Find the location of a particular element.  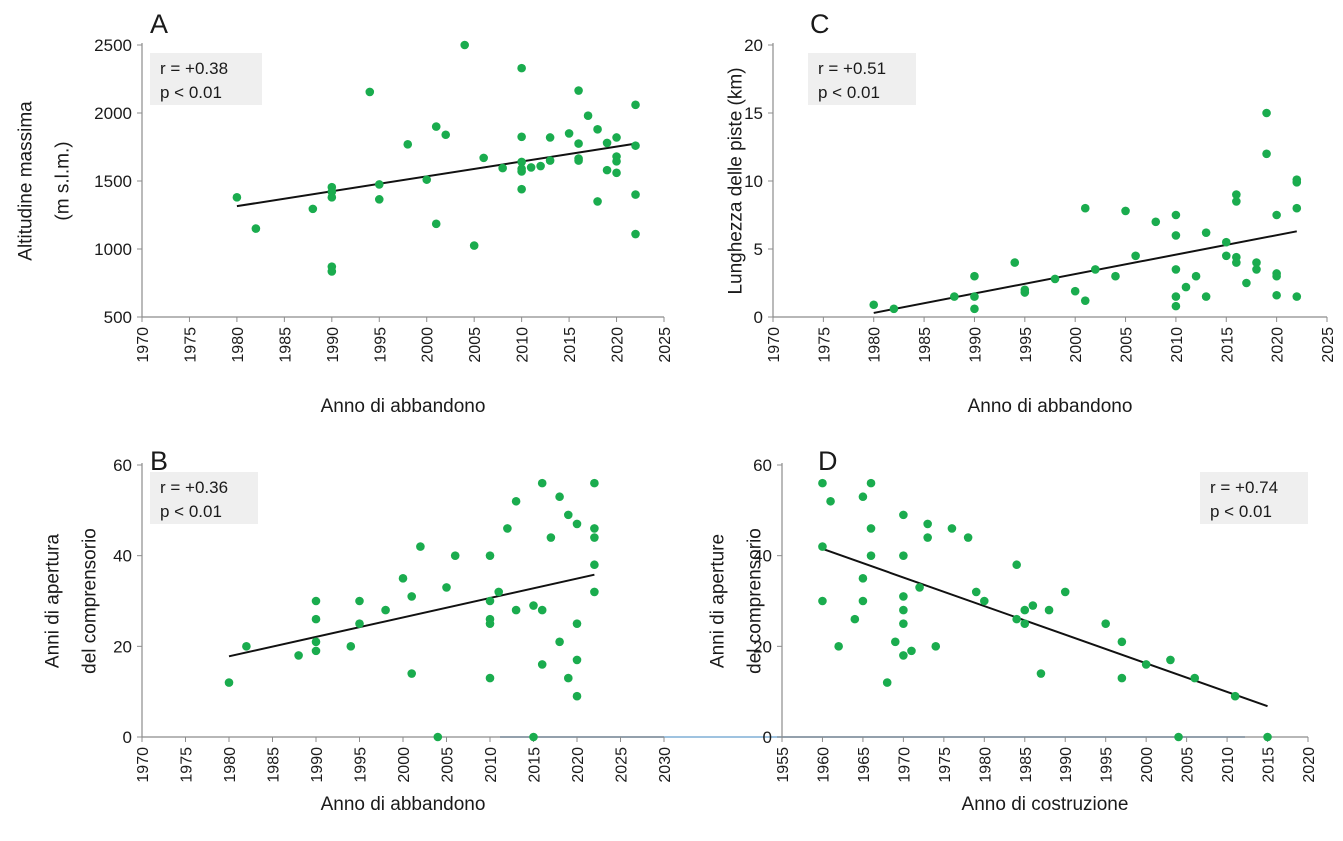

trend-line is located at coordinates (436, 175).